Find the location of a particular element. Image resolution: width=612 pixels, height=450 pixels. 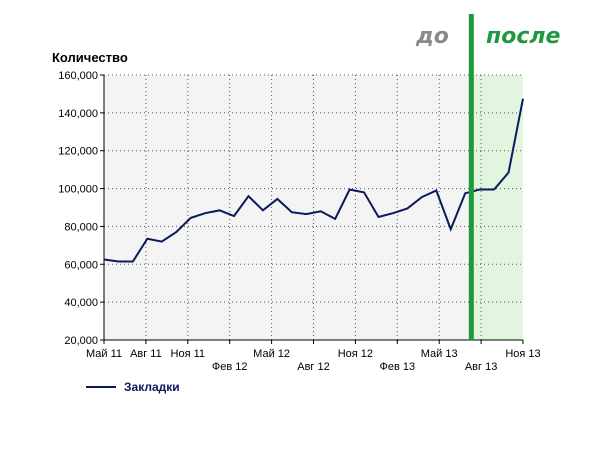

x-tick-label: Ноя 13 is located at coordinates (522, 354).